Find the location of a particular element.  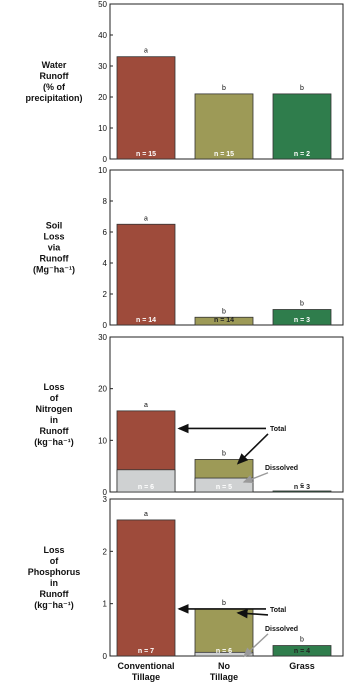

y-tick-label: 3 is located at coordinates (105, 499).